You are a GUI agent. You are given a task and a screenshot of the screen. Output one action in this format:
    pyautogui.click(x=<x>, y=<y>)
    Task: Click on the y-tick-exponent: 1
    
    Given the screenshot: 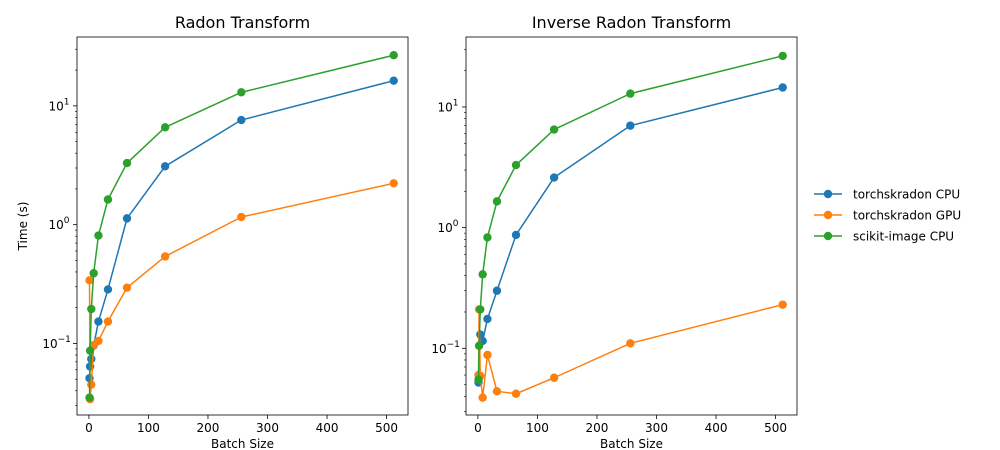 What is the action you would take?
    pyautogui.click(x=67, y=102)
    